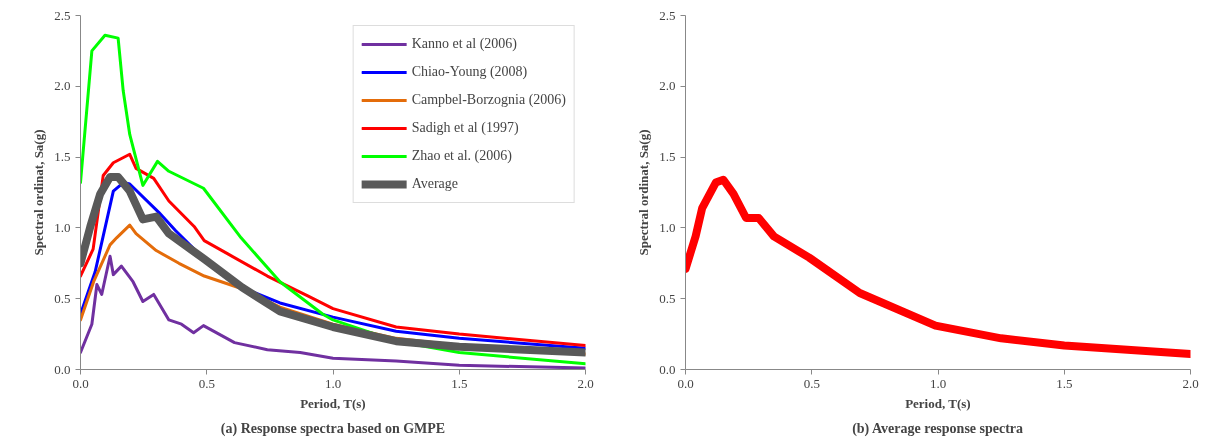  Describe the element at coordinates (469, 72) in the screenshot. I see `legend-label: Chiao-Young (2008)` at that location.